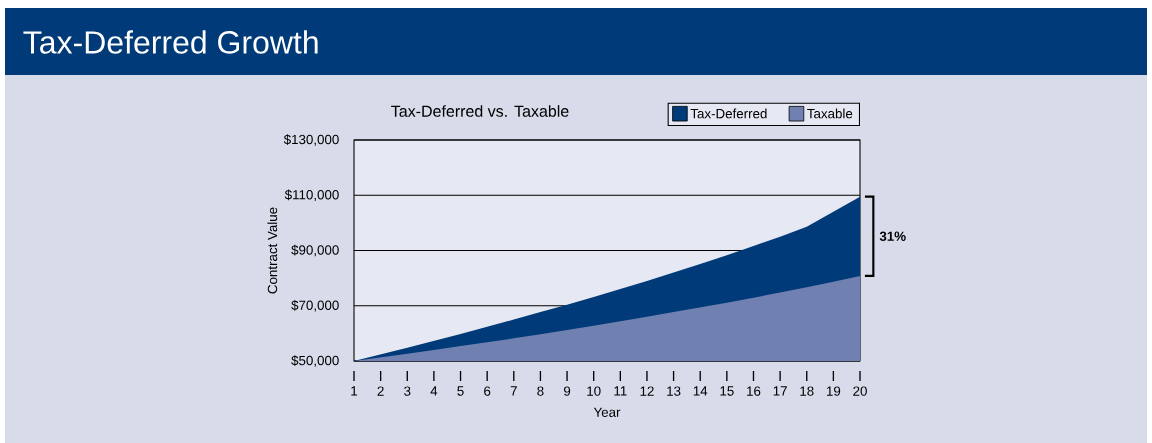 Image resolution: width=1152 pixels, height=443 pixels. Describe the element at coordinates (830, 113) in the screenshot. I see `legend-label: Taxable` at that location.